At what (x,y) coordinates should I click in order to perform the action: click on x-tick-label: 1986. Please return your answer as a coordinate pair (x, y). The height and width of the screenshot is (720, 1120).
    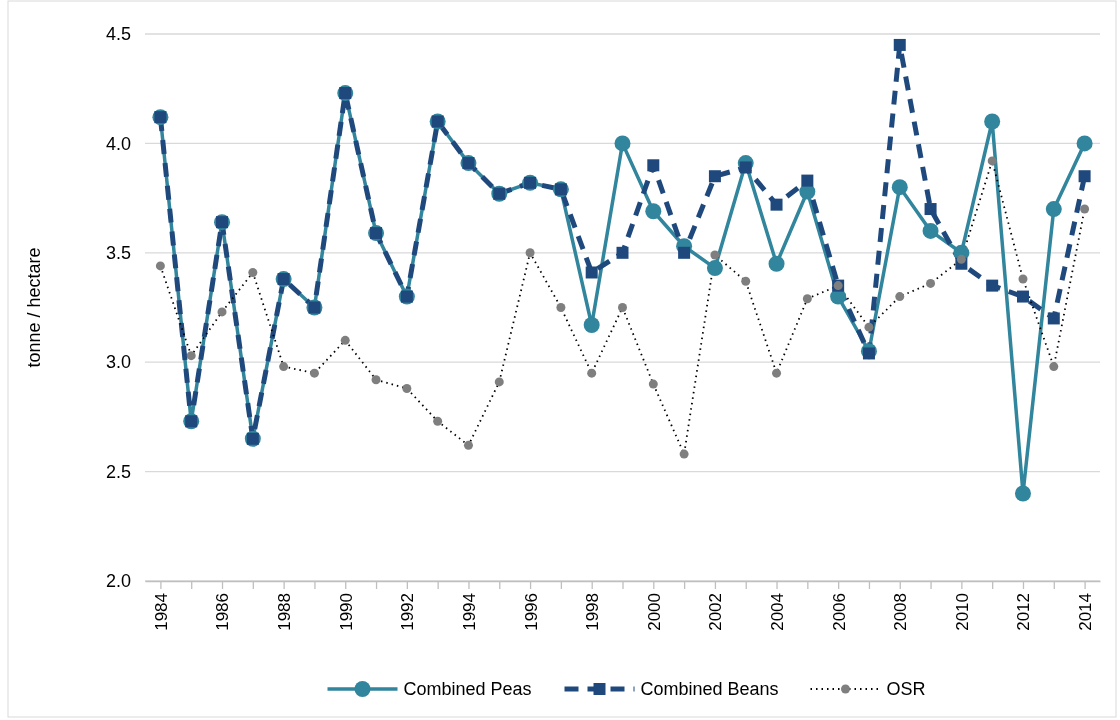
    Looking at the image, I should click on (223, 612).